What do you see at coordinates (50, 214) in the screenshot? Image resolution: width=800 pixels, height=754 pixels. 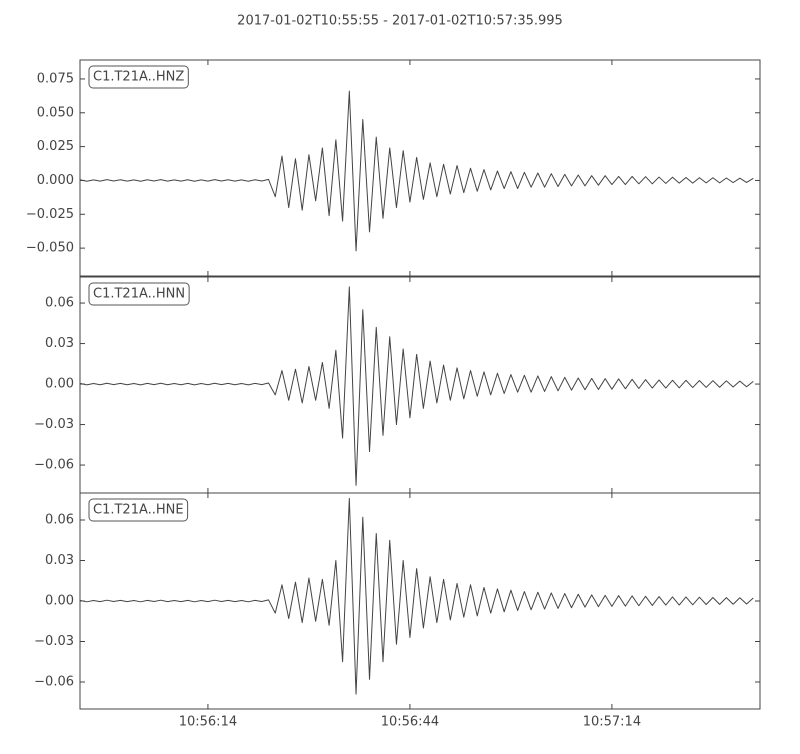 I see `y-tick-label: −0.025` at bounding box center [50, 214].